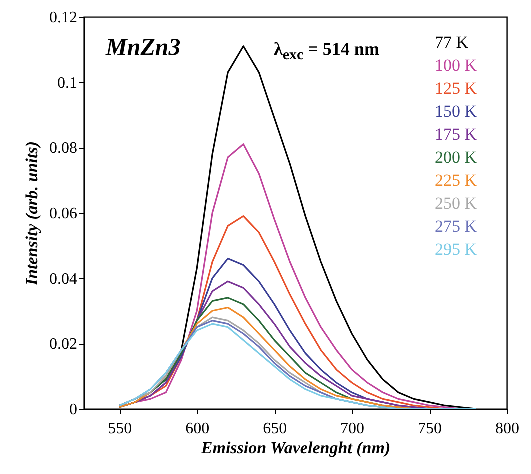  I want to click on x-tick-label: 600, so click(198, 429).